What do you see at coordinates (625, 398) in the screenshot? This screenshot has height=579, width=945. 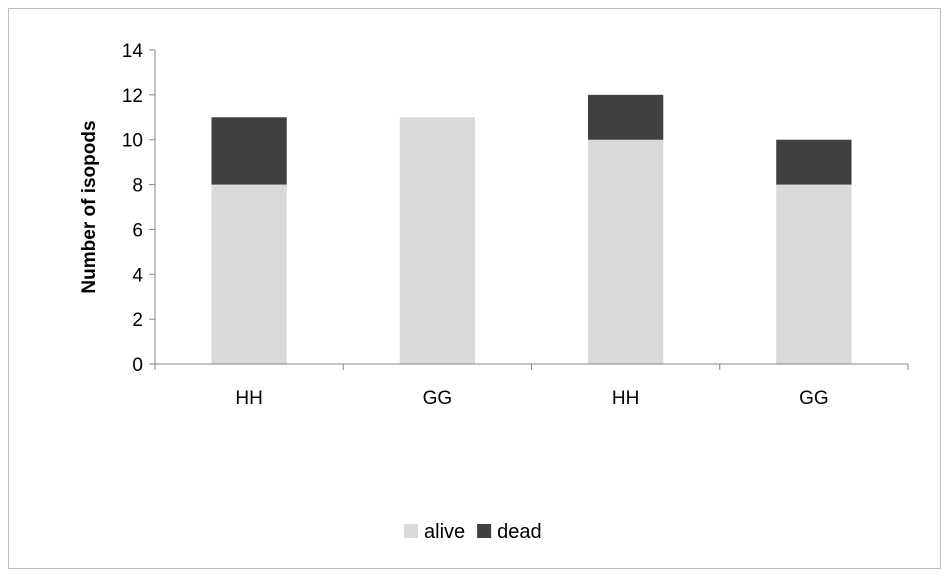 I see `x-tick-label-3: HH` at bounding box center [625, 398].